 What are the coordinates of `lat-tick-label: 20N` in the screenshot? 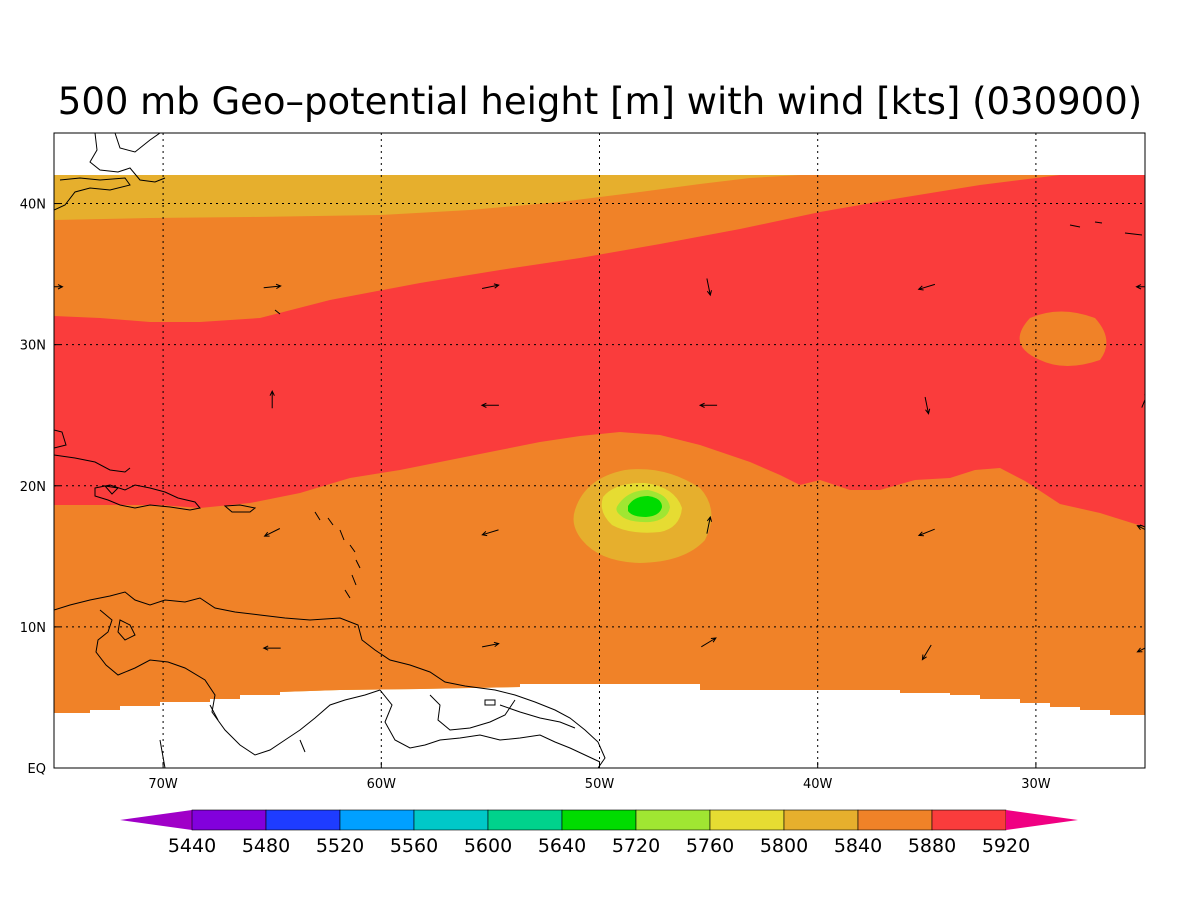 It's located at (33, 487).